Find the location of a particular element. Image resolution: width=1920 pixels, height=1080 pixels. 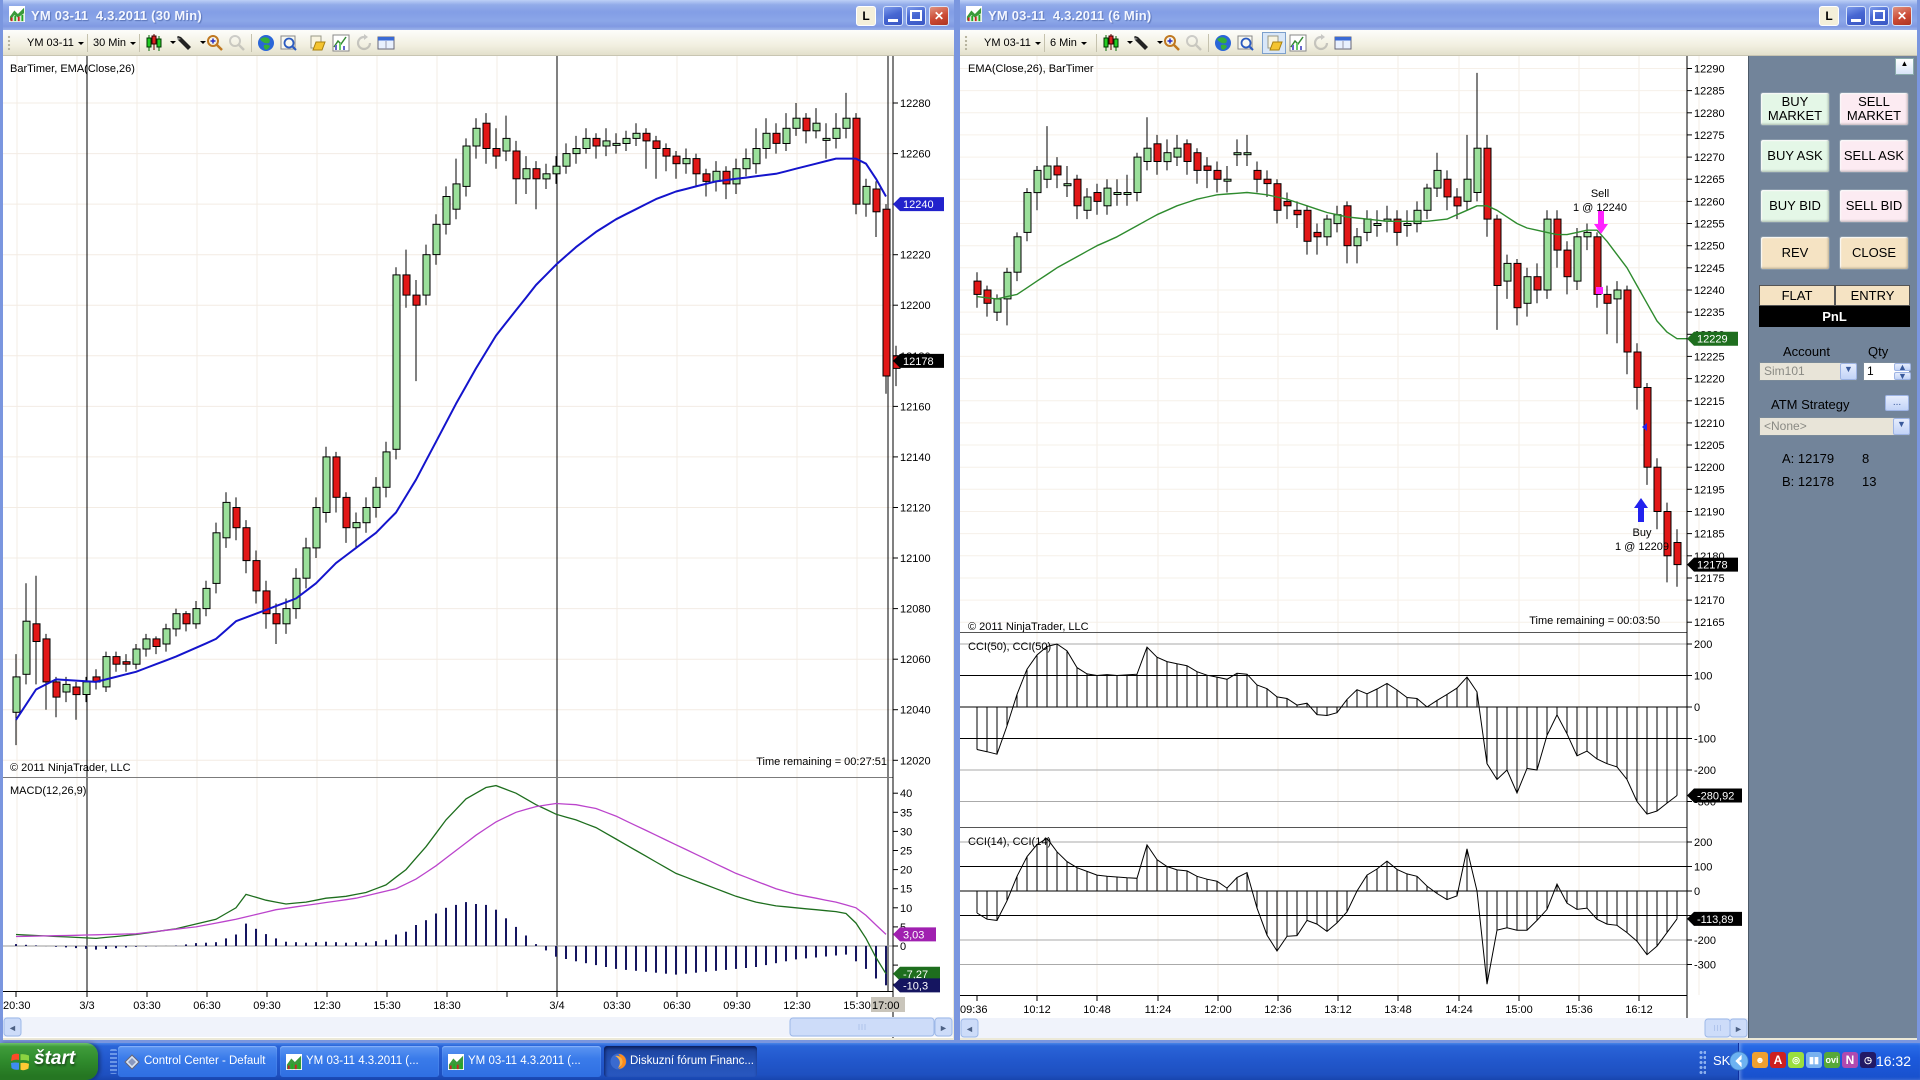

svg-text: Time remaining = 00:03:50 is located at coordinates (1594, 621).